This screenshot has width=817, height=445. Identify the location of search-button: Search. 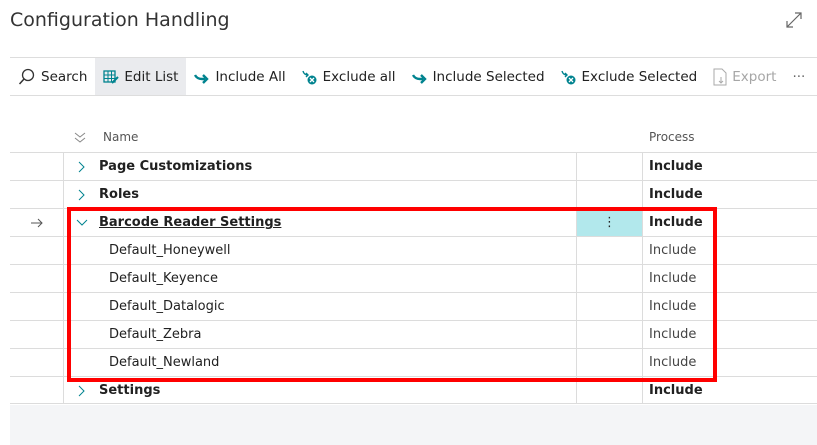
(52, 76).